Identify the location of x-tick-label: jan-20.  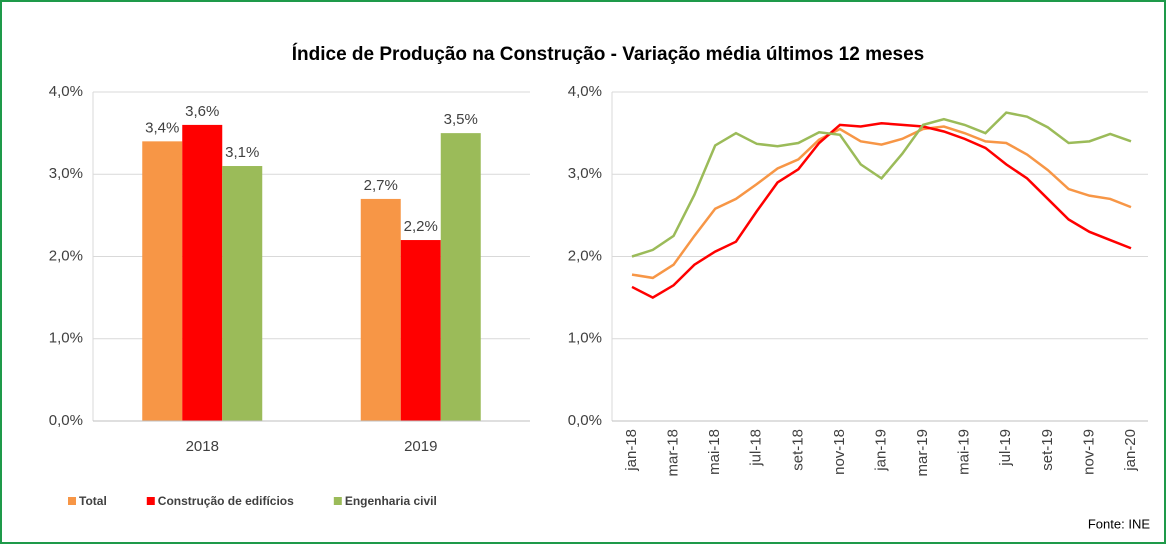
(1130, 450).